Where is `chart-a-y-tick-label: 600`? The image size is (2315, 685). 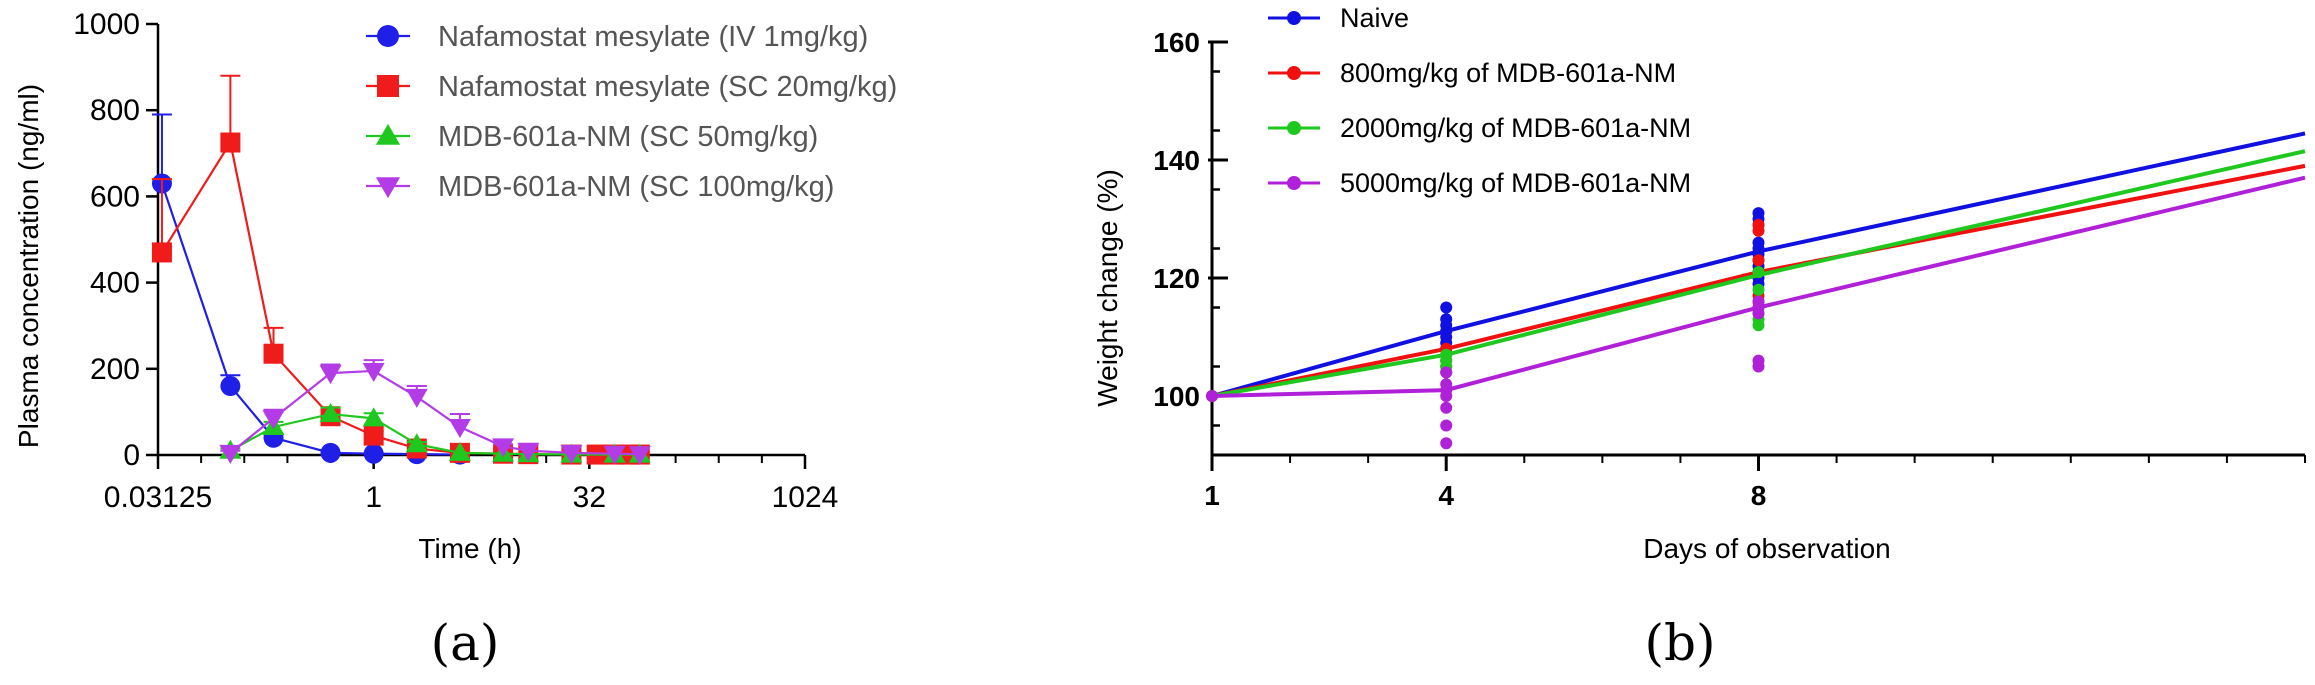
chart-a-y-tick-label: 600 is located at coordinates (115, 196).